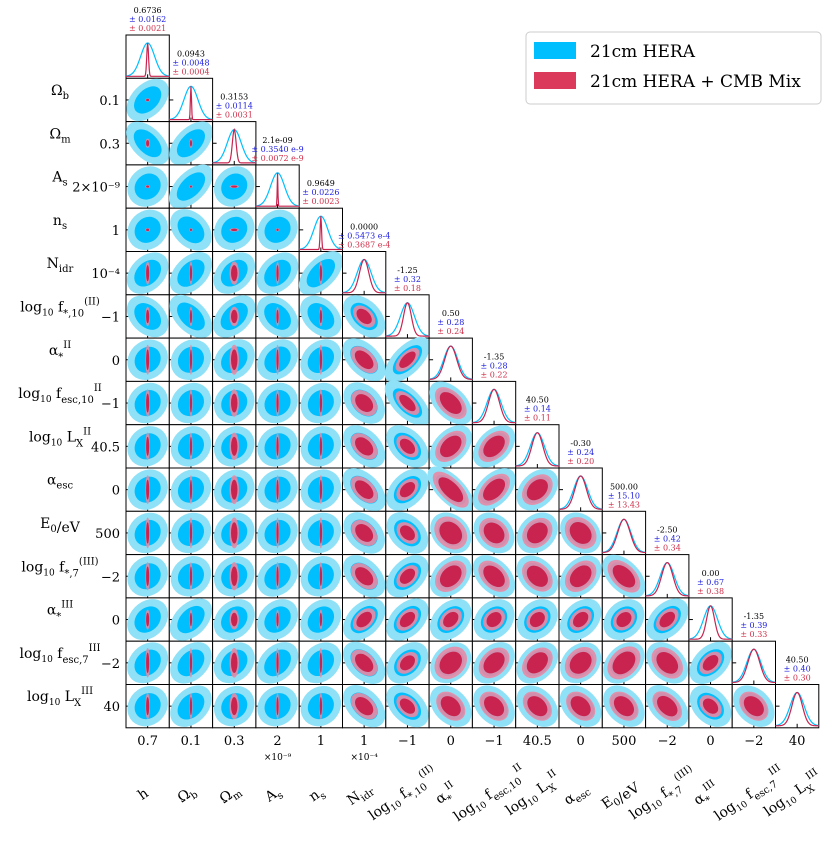 Image resolution: width=831 pixels, height=851 pixels. What do you see at coordinates (60, 307) in the screenshot?
I see `row-label-log10 f*,10 (II): log10 f*,10(II)` at bounding box center [60, 307].